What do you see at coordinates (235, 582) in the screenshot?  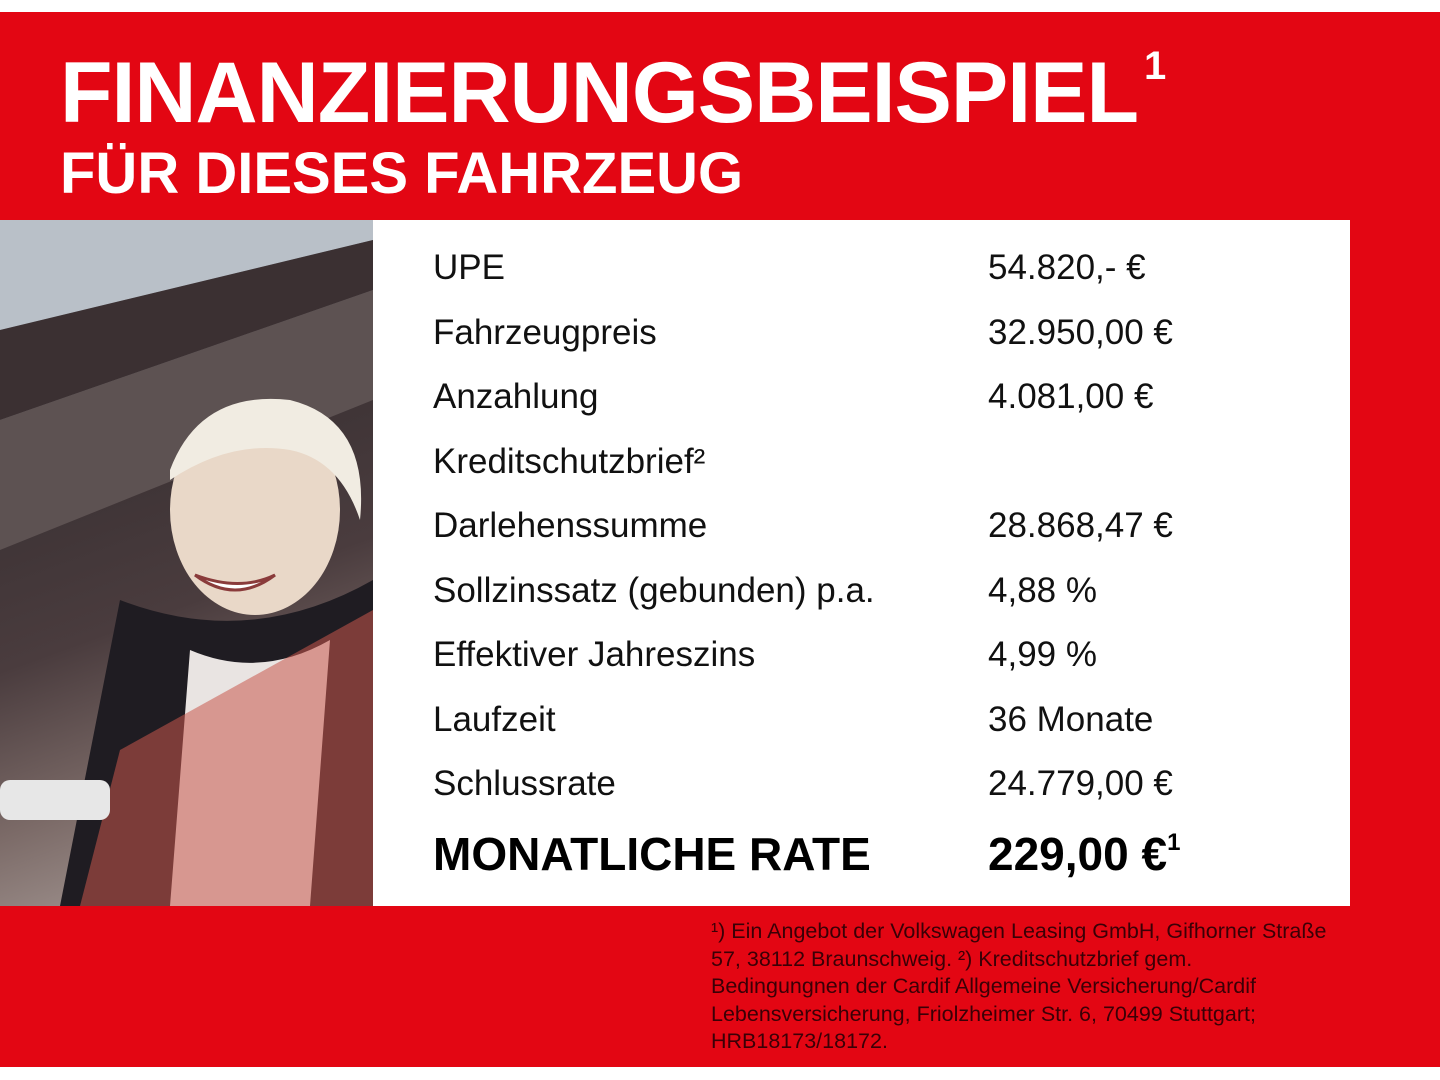 I see `smile` at bounding box center [235, 582].